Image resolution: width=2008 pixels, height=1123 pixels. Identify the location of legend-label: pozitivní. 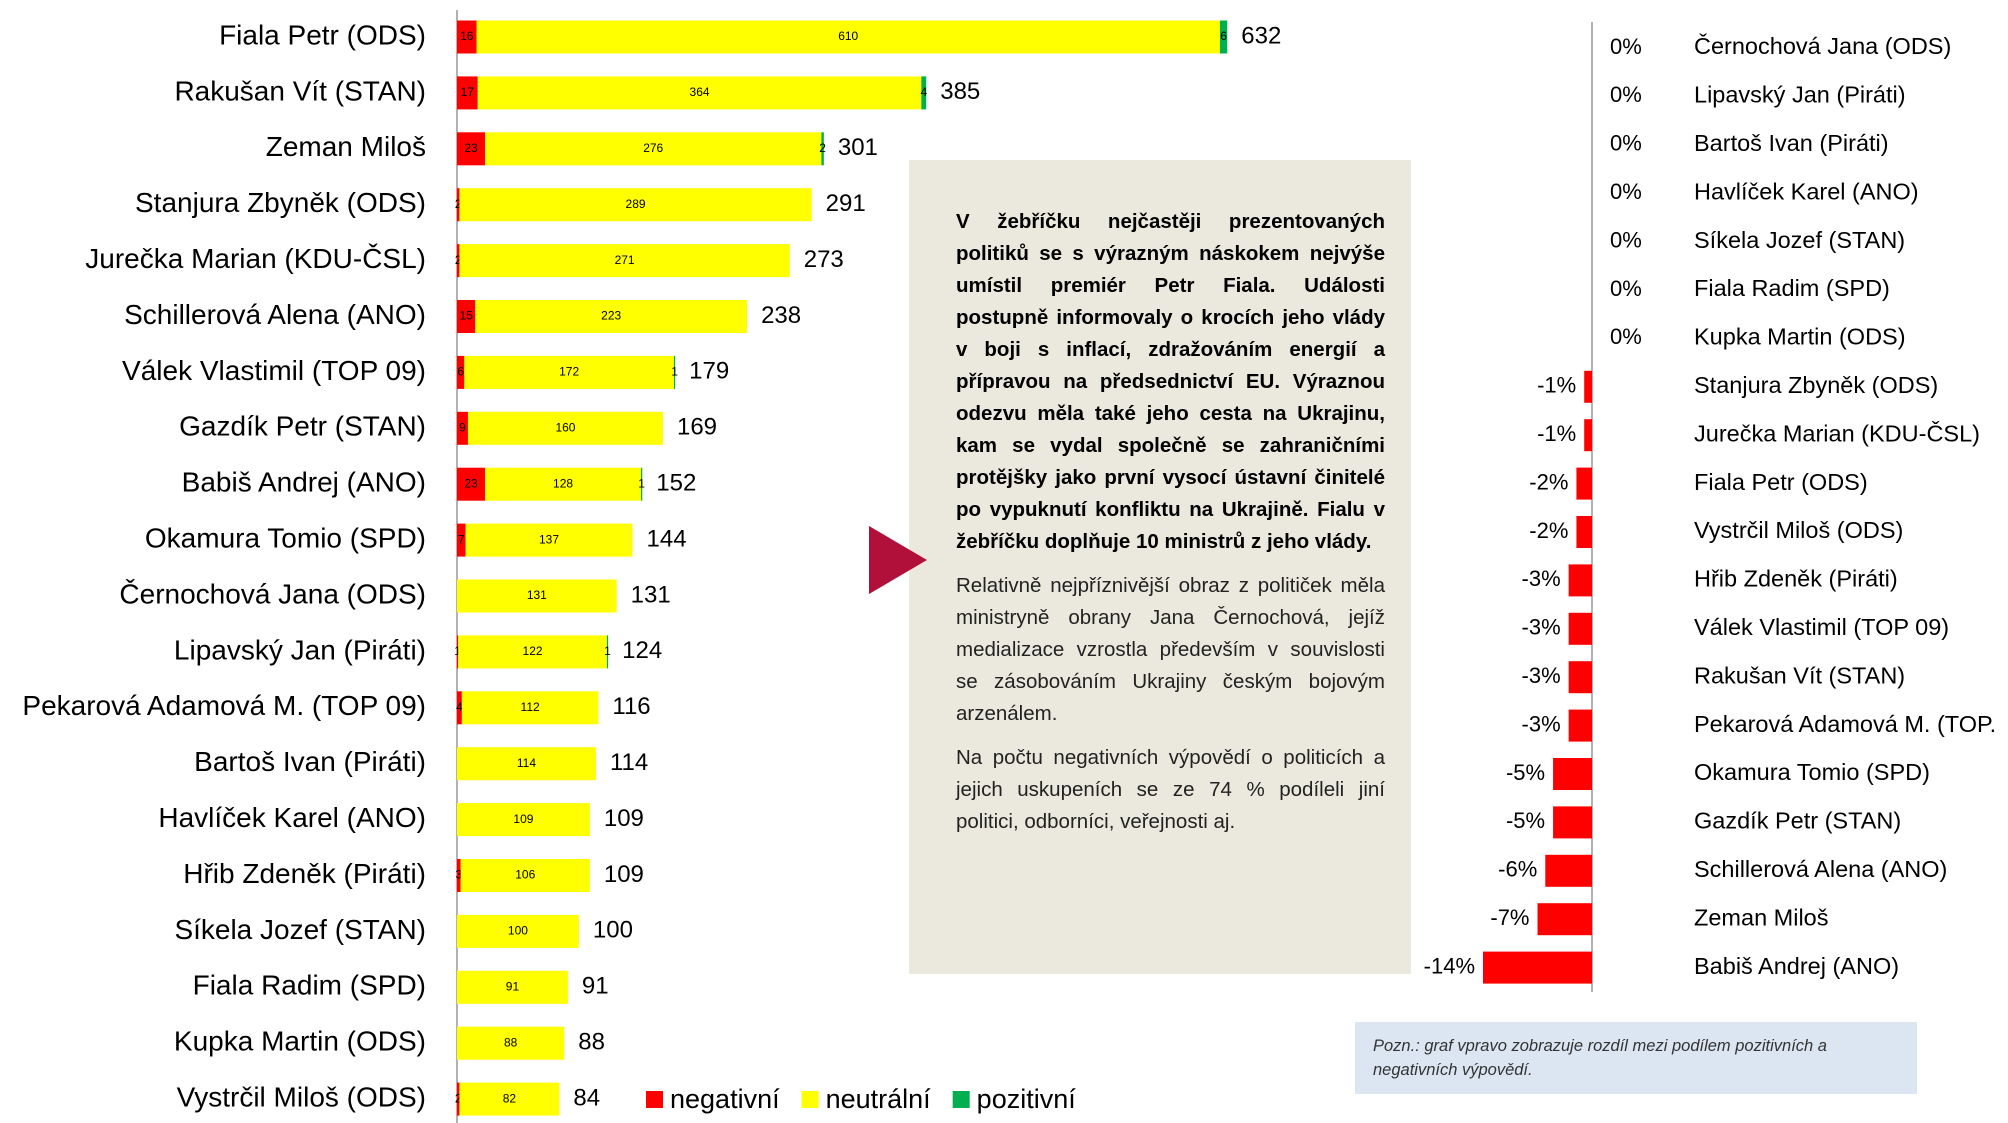
(1027, 1099).